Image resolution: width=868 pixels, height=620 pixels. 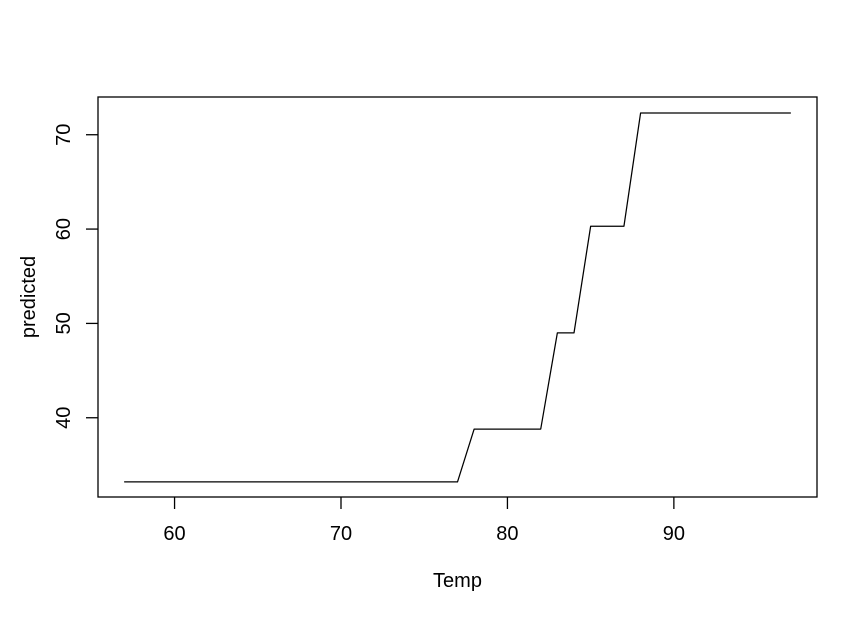 I want to click on x-axis-title: Temp, so click(x=457, y=581).